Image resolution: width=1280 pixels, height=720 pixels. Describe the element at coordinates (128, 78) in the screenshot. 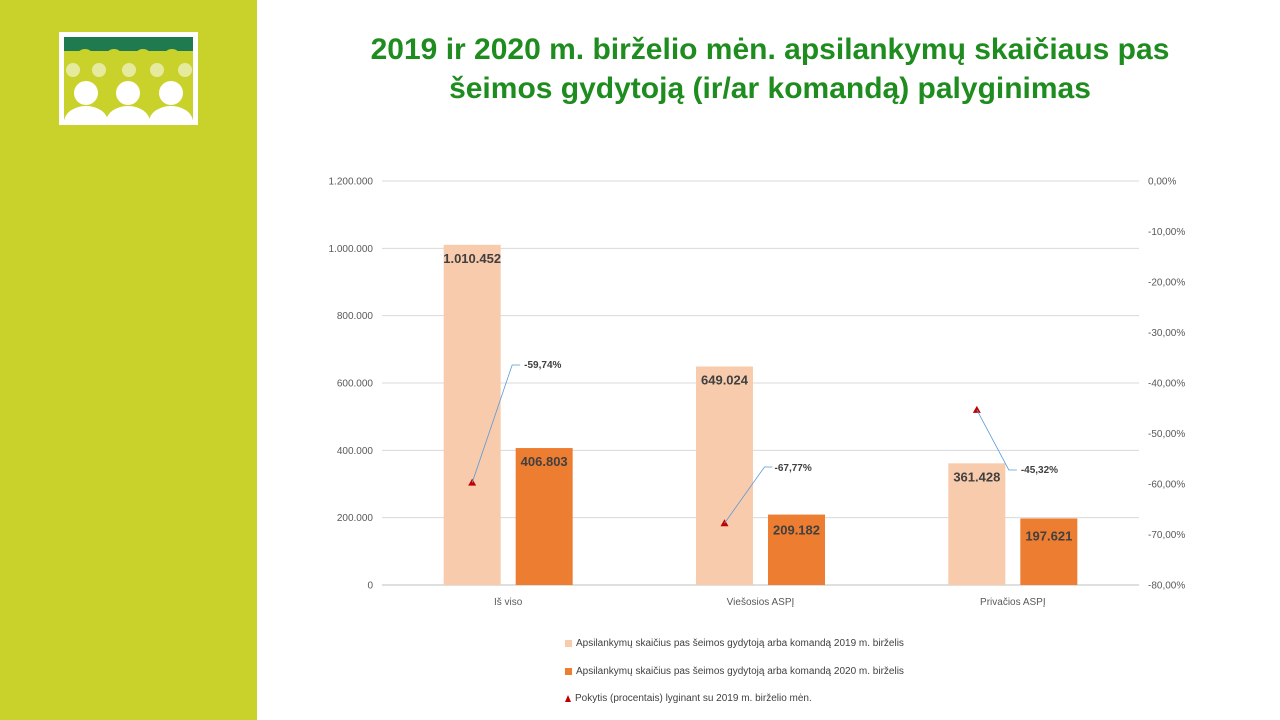

I see `people-group-icon` at that location.